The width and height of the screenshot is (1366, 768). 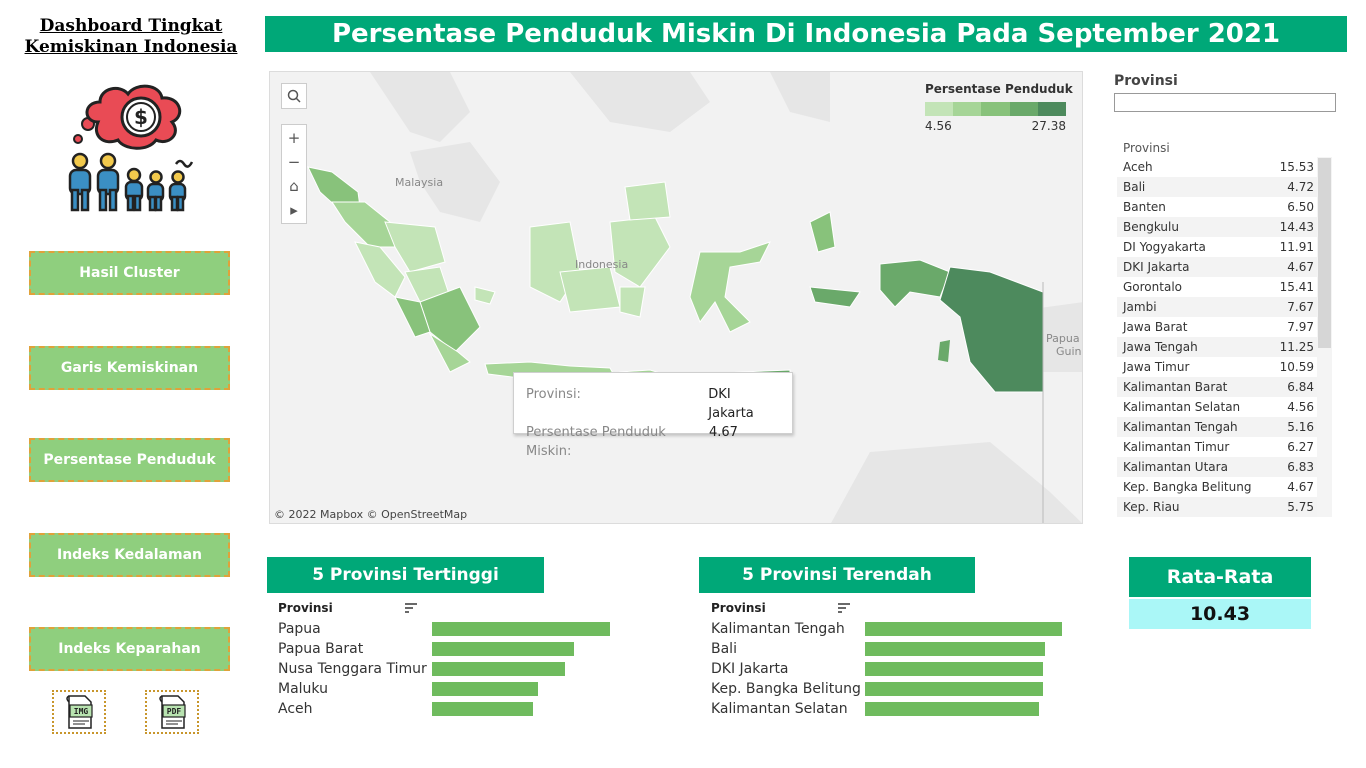 What do you see at coordinates (1224, 347) in the screenshot?
I see `province-row: Jawa Tengah 11.25` at bounding box center [1224, 347].